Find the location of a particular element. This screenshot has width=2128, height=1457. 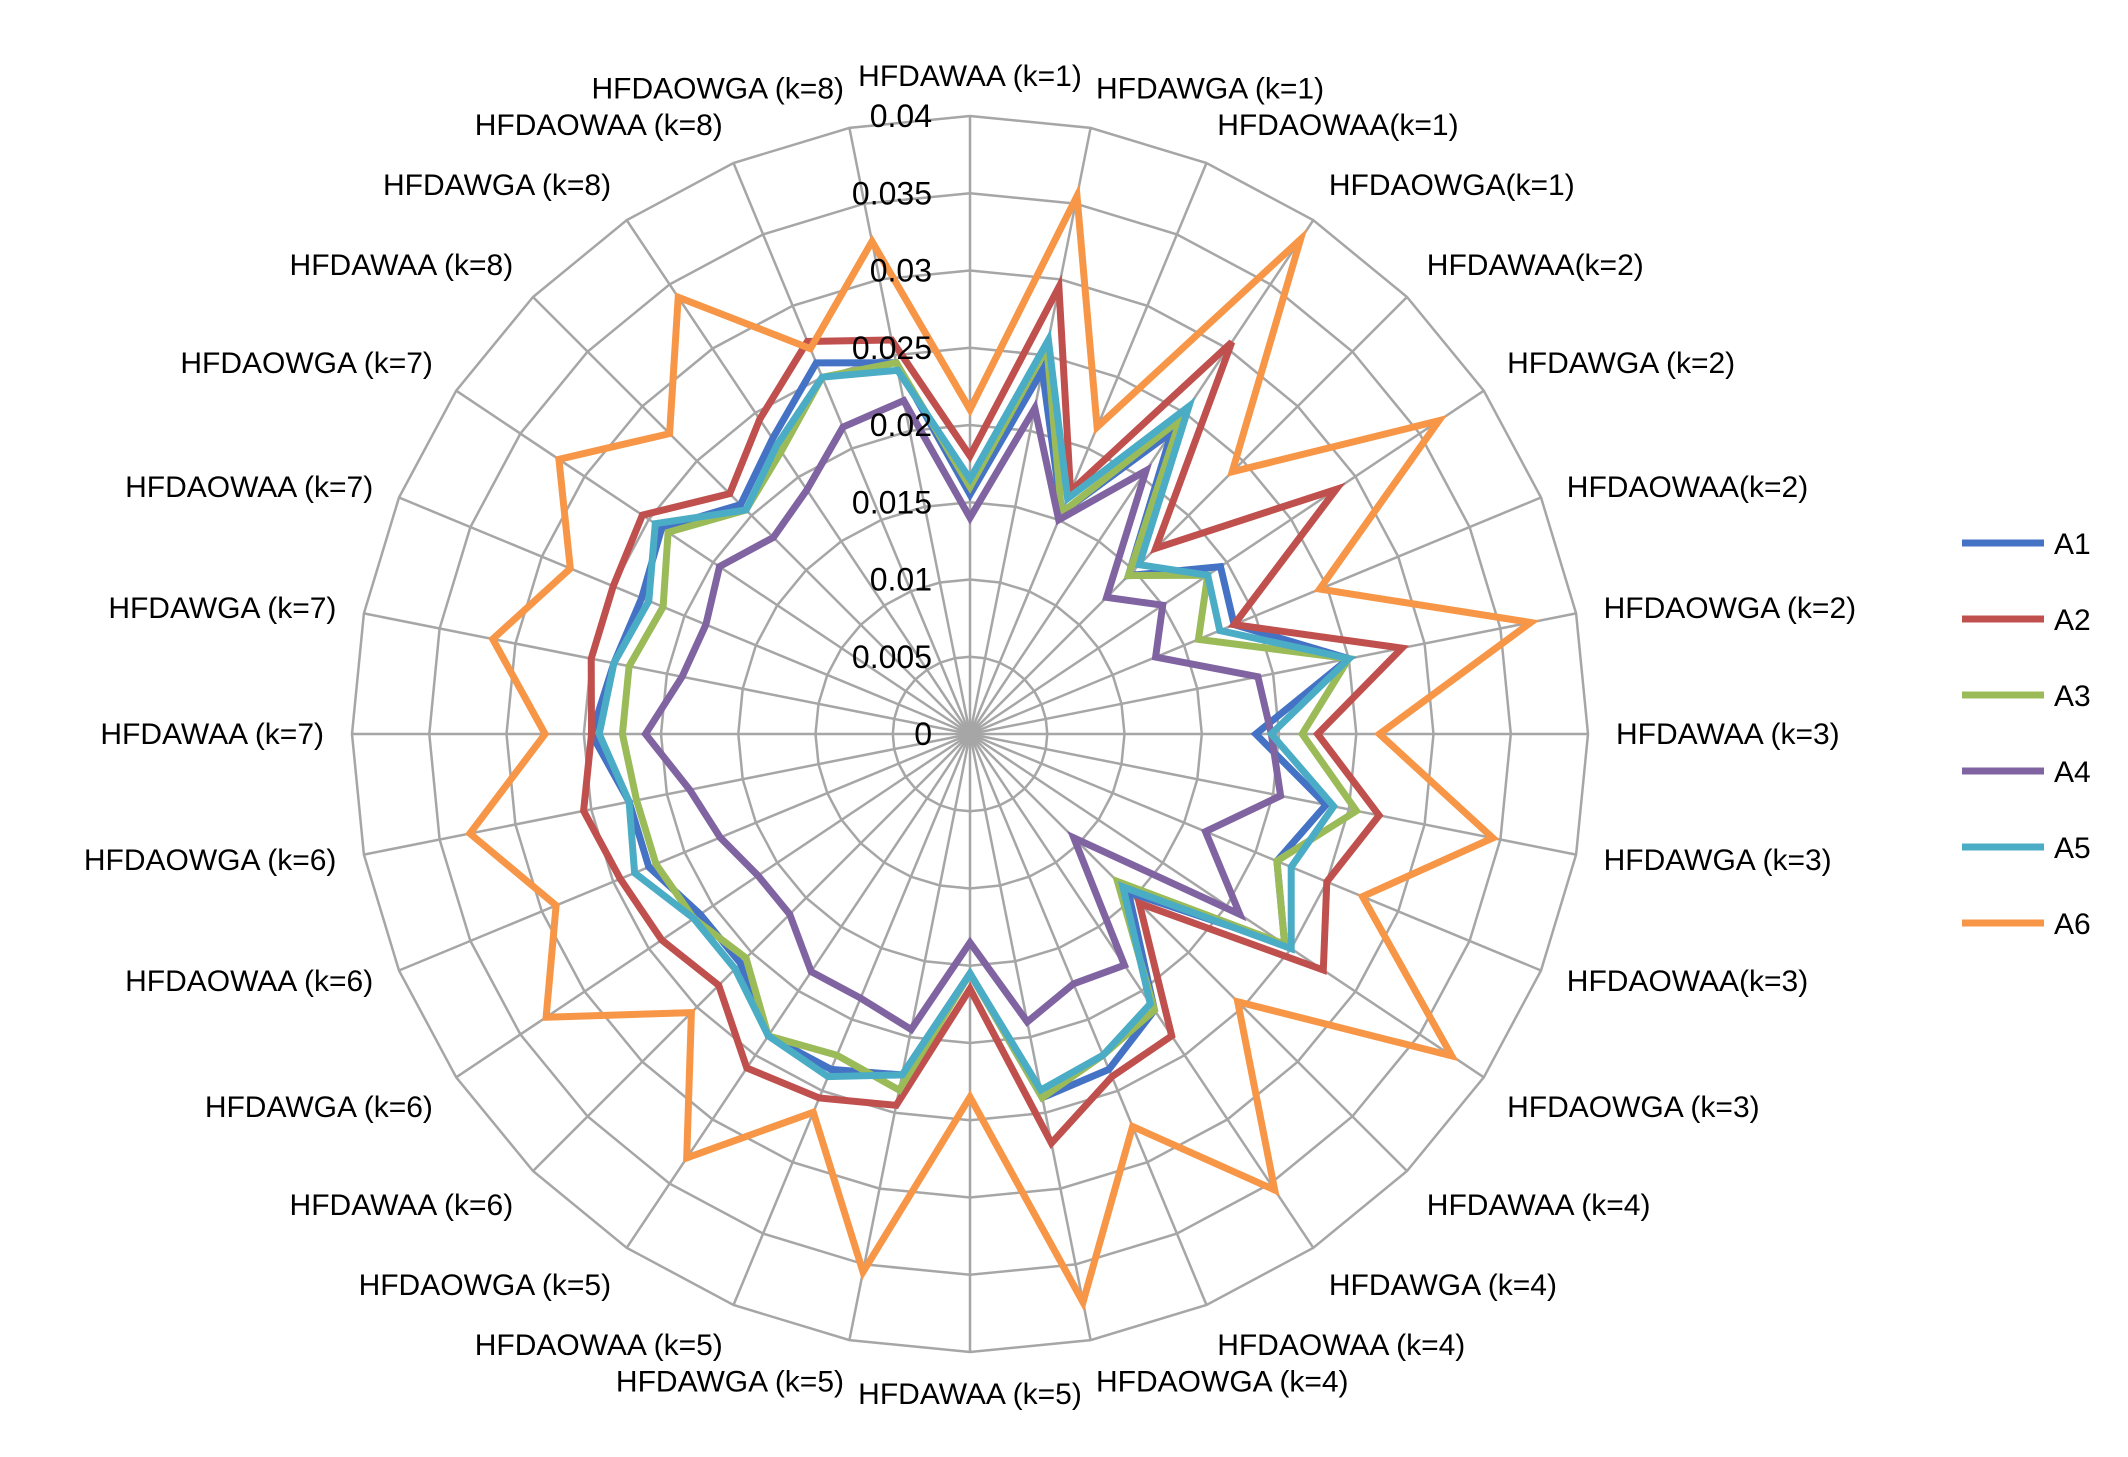

category-label: HFDAOWGA (k=4) is located at coordinates (1222, 1382).